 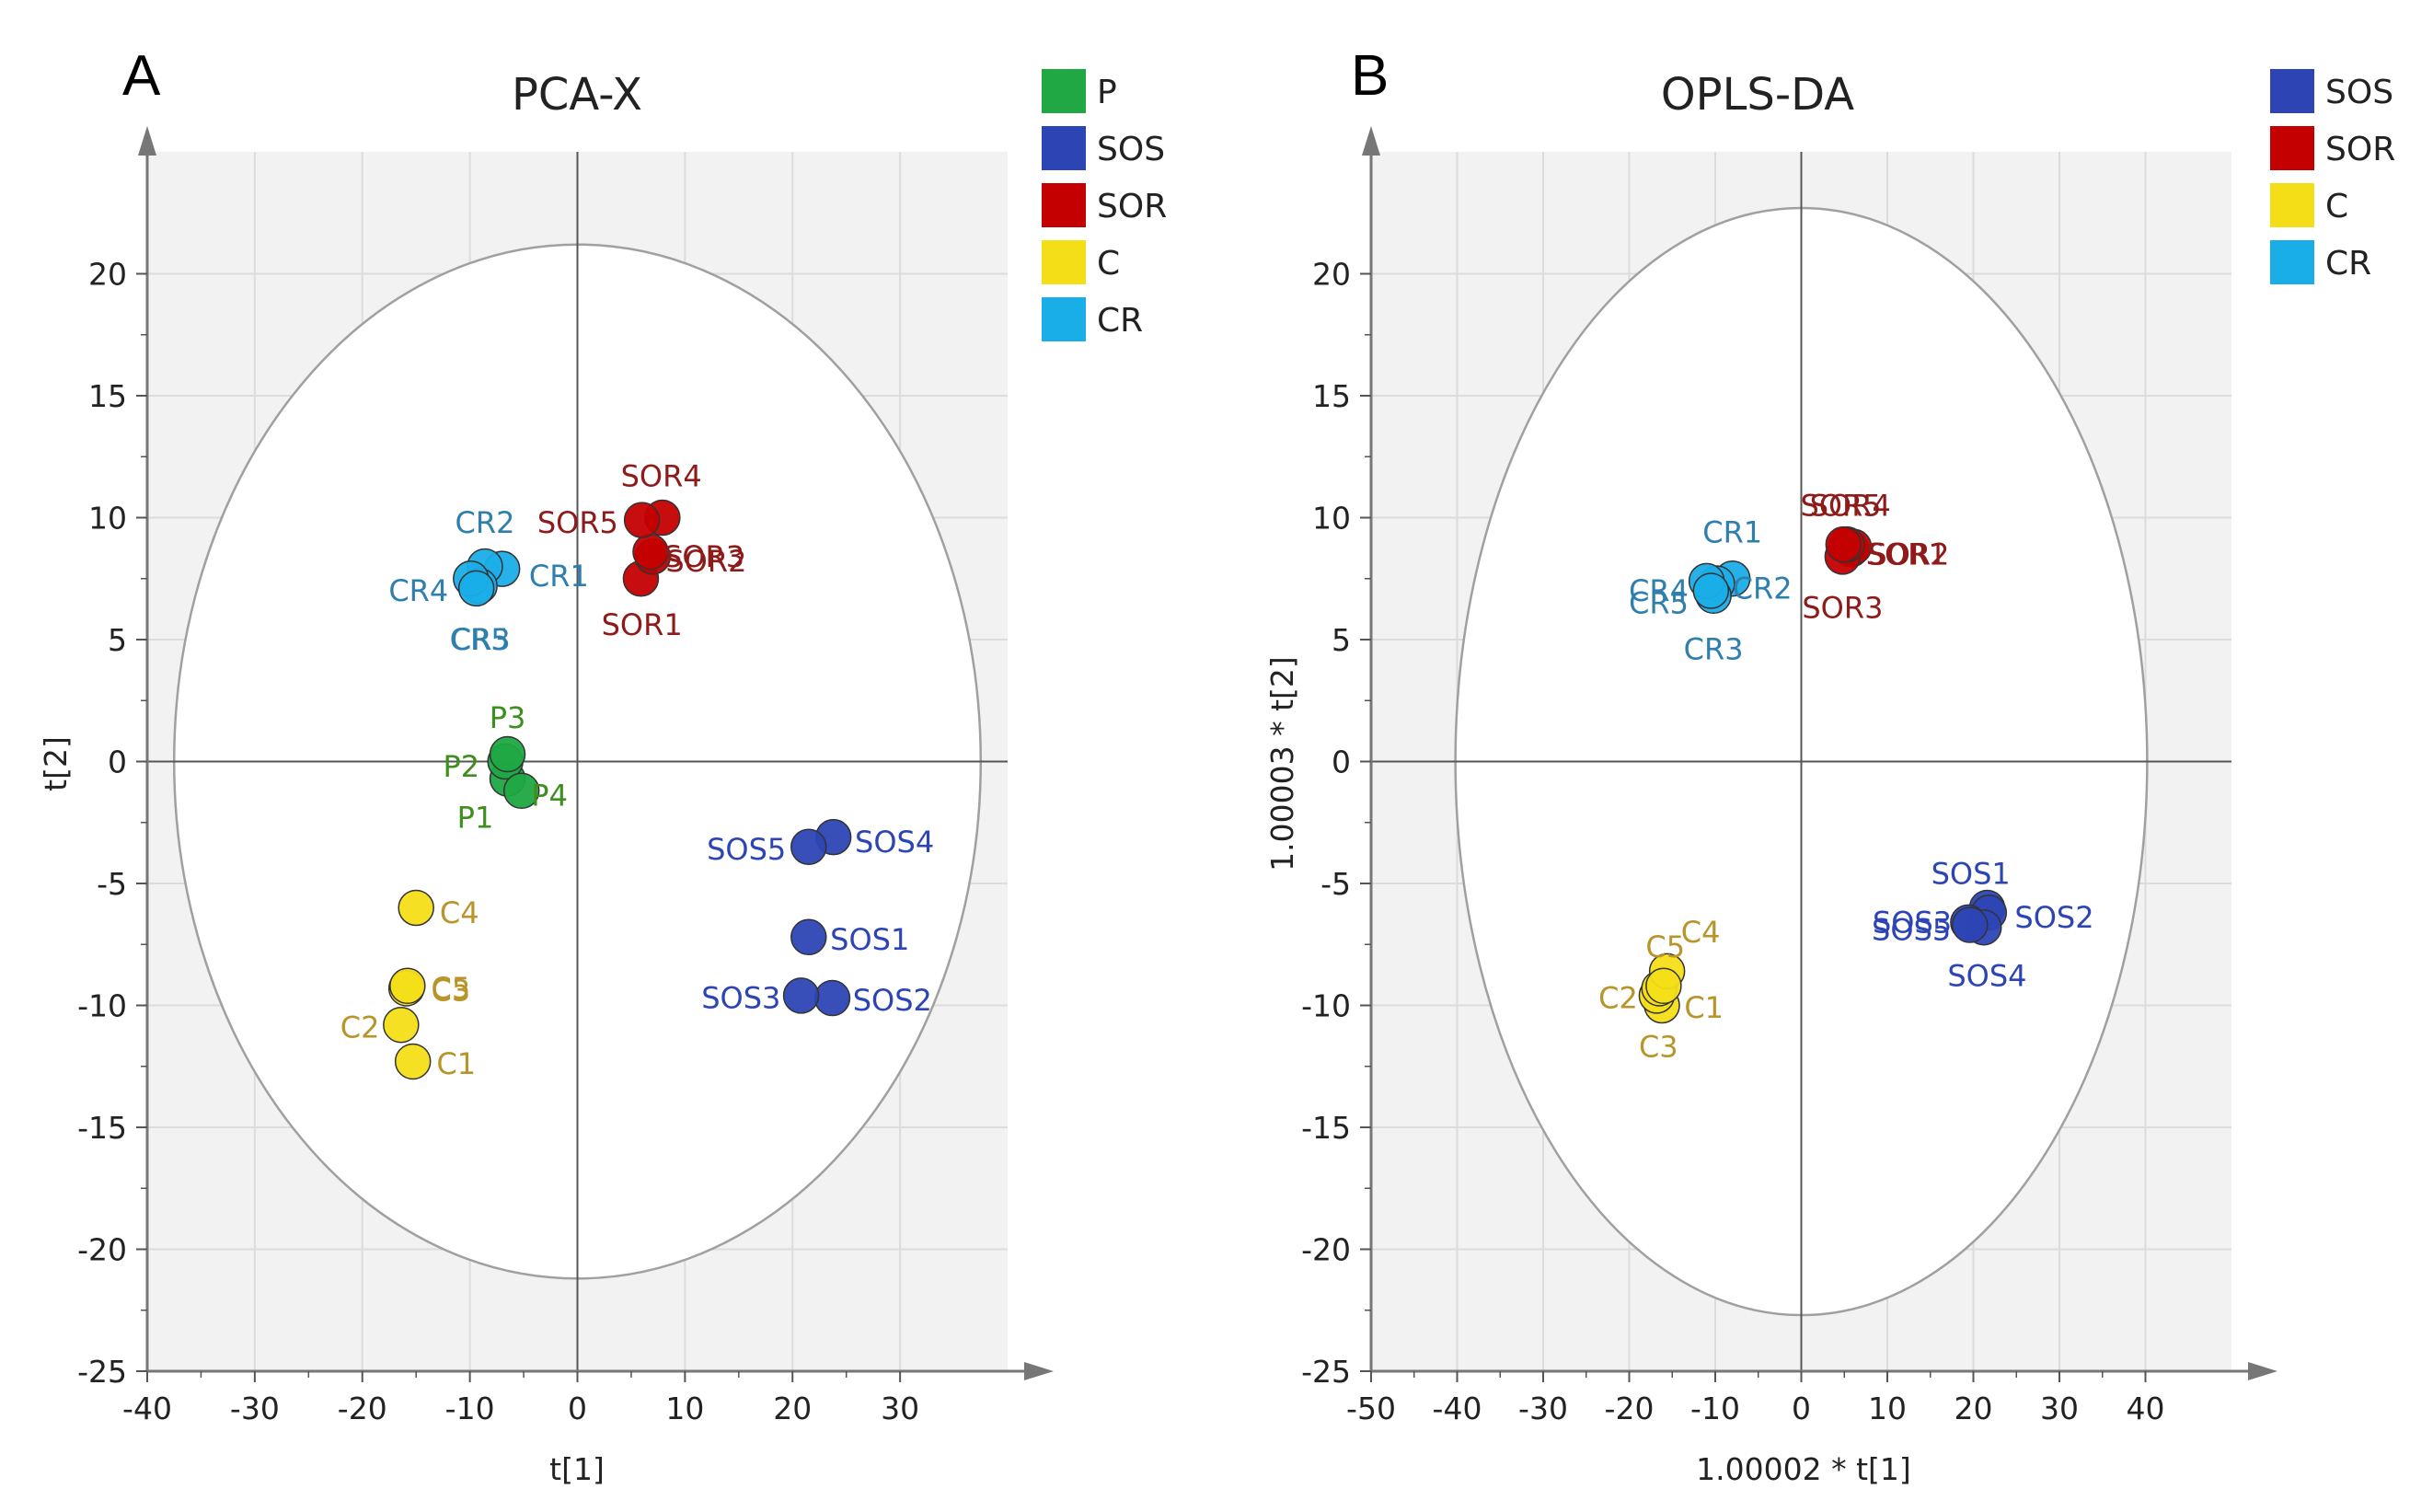 I want to click on panel-letter: A, so click(x=141, y=76).